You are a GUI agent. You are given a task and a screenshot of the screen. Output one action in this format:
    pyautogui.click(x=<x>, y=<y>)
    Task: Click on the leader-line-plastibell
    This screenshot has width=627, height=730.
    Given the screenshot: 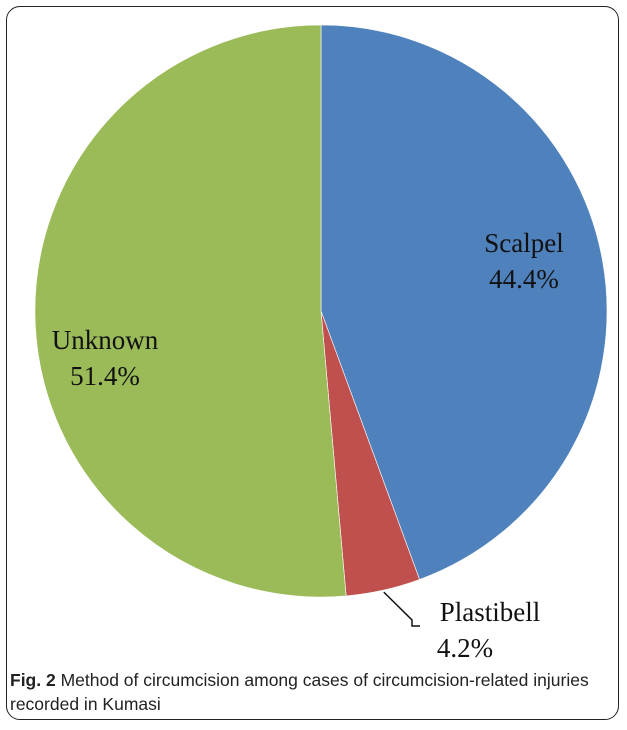 What is the action you would take?
    pyautogui.click(x=401, y=609)
    